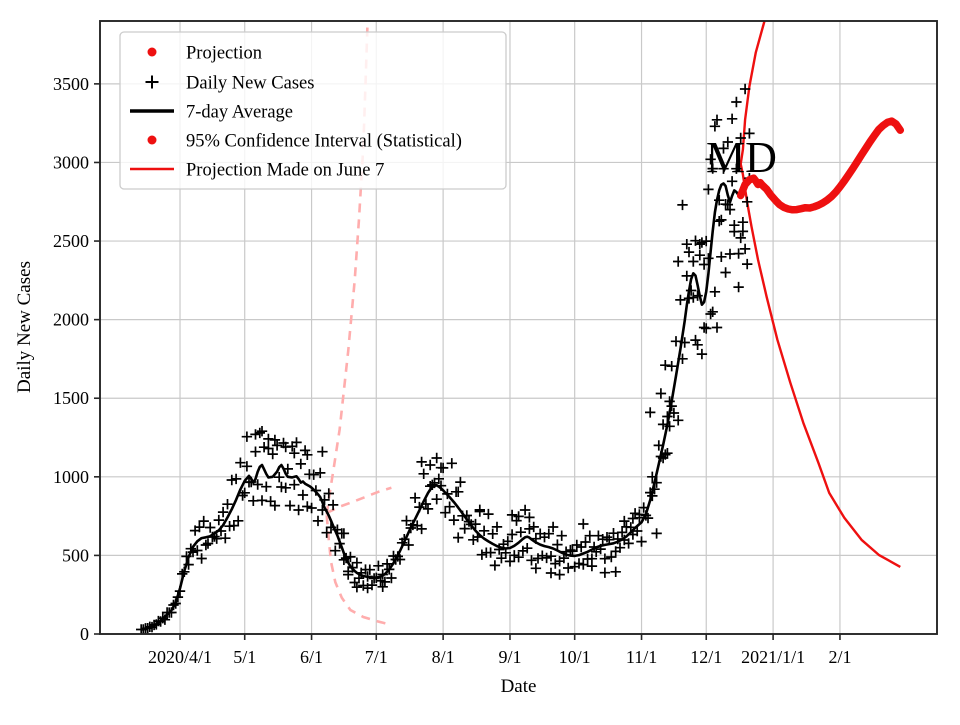  What do you see at coordinates (641, 657) in the screenshot?
I see `x-tick-label: 11/1` at bounding box center [641, 657].